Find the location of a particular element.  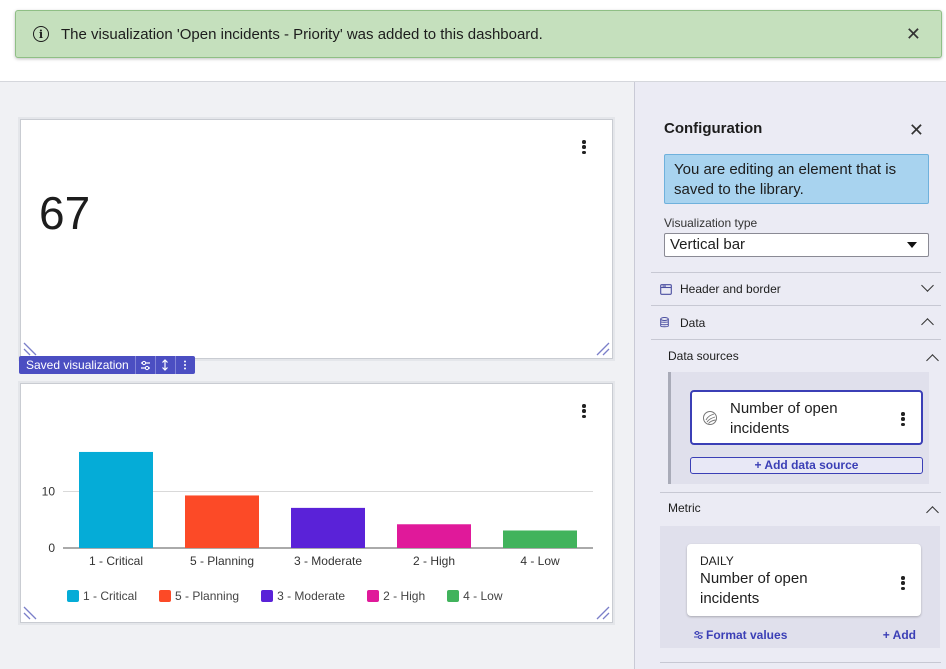

legend-label: 5 - Planning is located at coordinates (207, 596).